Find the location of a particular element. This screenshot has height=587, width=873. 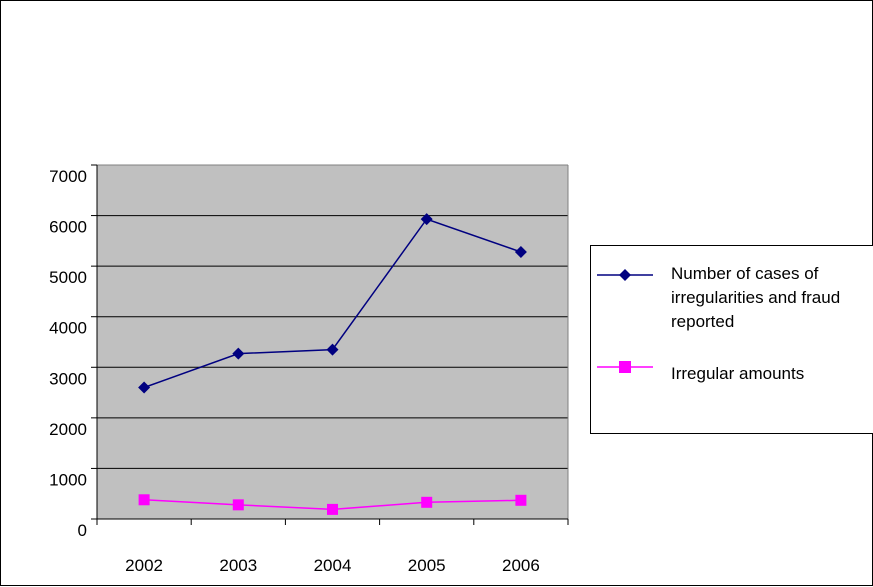

y-tick-label: 1000 is located at coordinates (68, 479).